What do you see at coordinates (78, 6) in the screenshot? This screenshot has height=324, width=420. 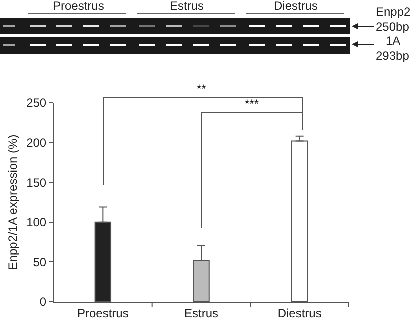 I see `text: Proestrus` at bounding box center [78, 6].